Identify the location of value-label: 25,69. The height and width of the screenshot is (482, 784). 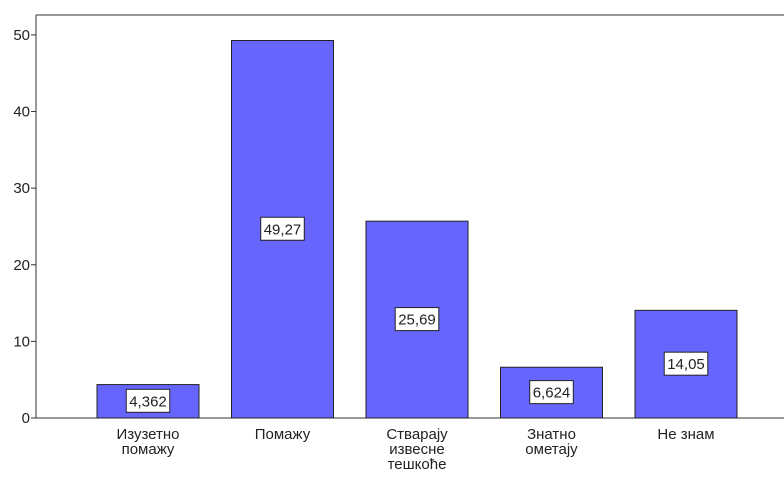
(417, 320).